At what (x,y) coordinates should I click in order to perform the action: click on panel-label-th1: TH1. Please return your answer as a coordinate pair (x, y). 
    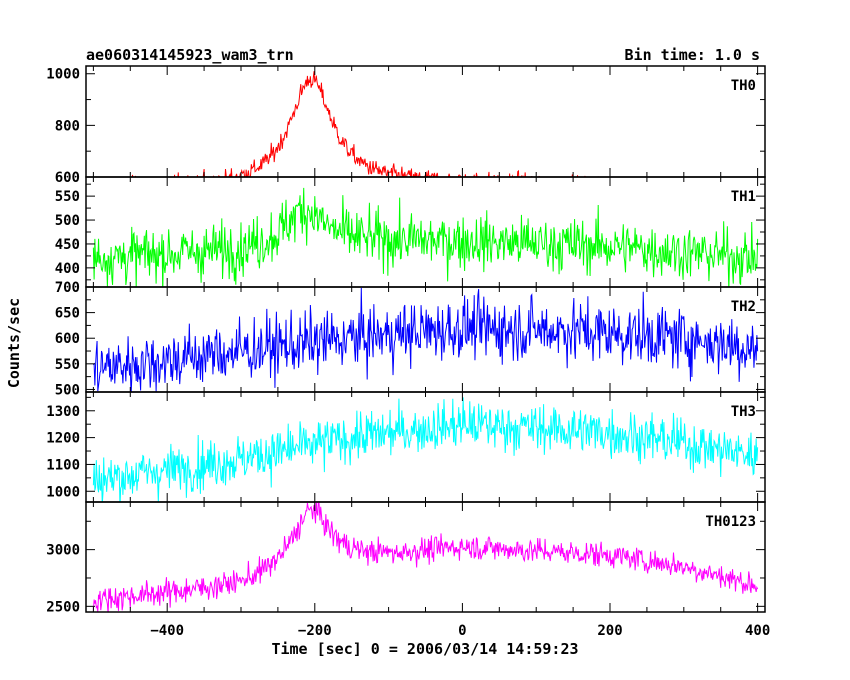
    Looking at the image, I should click on (743, 197).